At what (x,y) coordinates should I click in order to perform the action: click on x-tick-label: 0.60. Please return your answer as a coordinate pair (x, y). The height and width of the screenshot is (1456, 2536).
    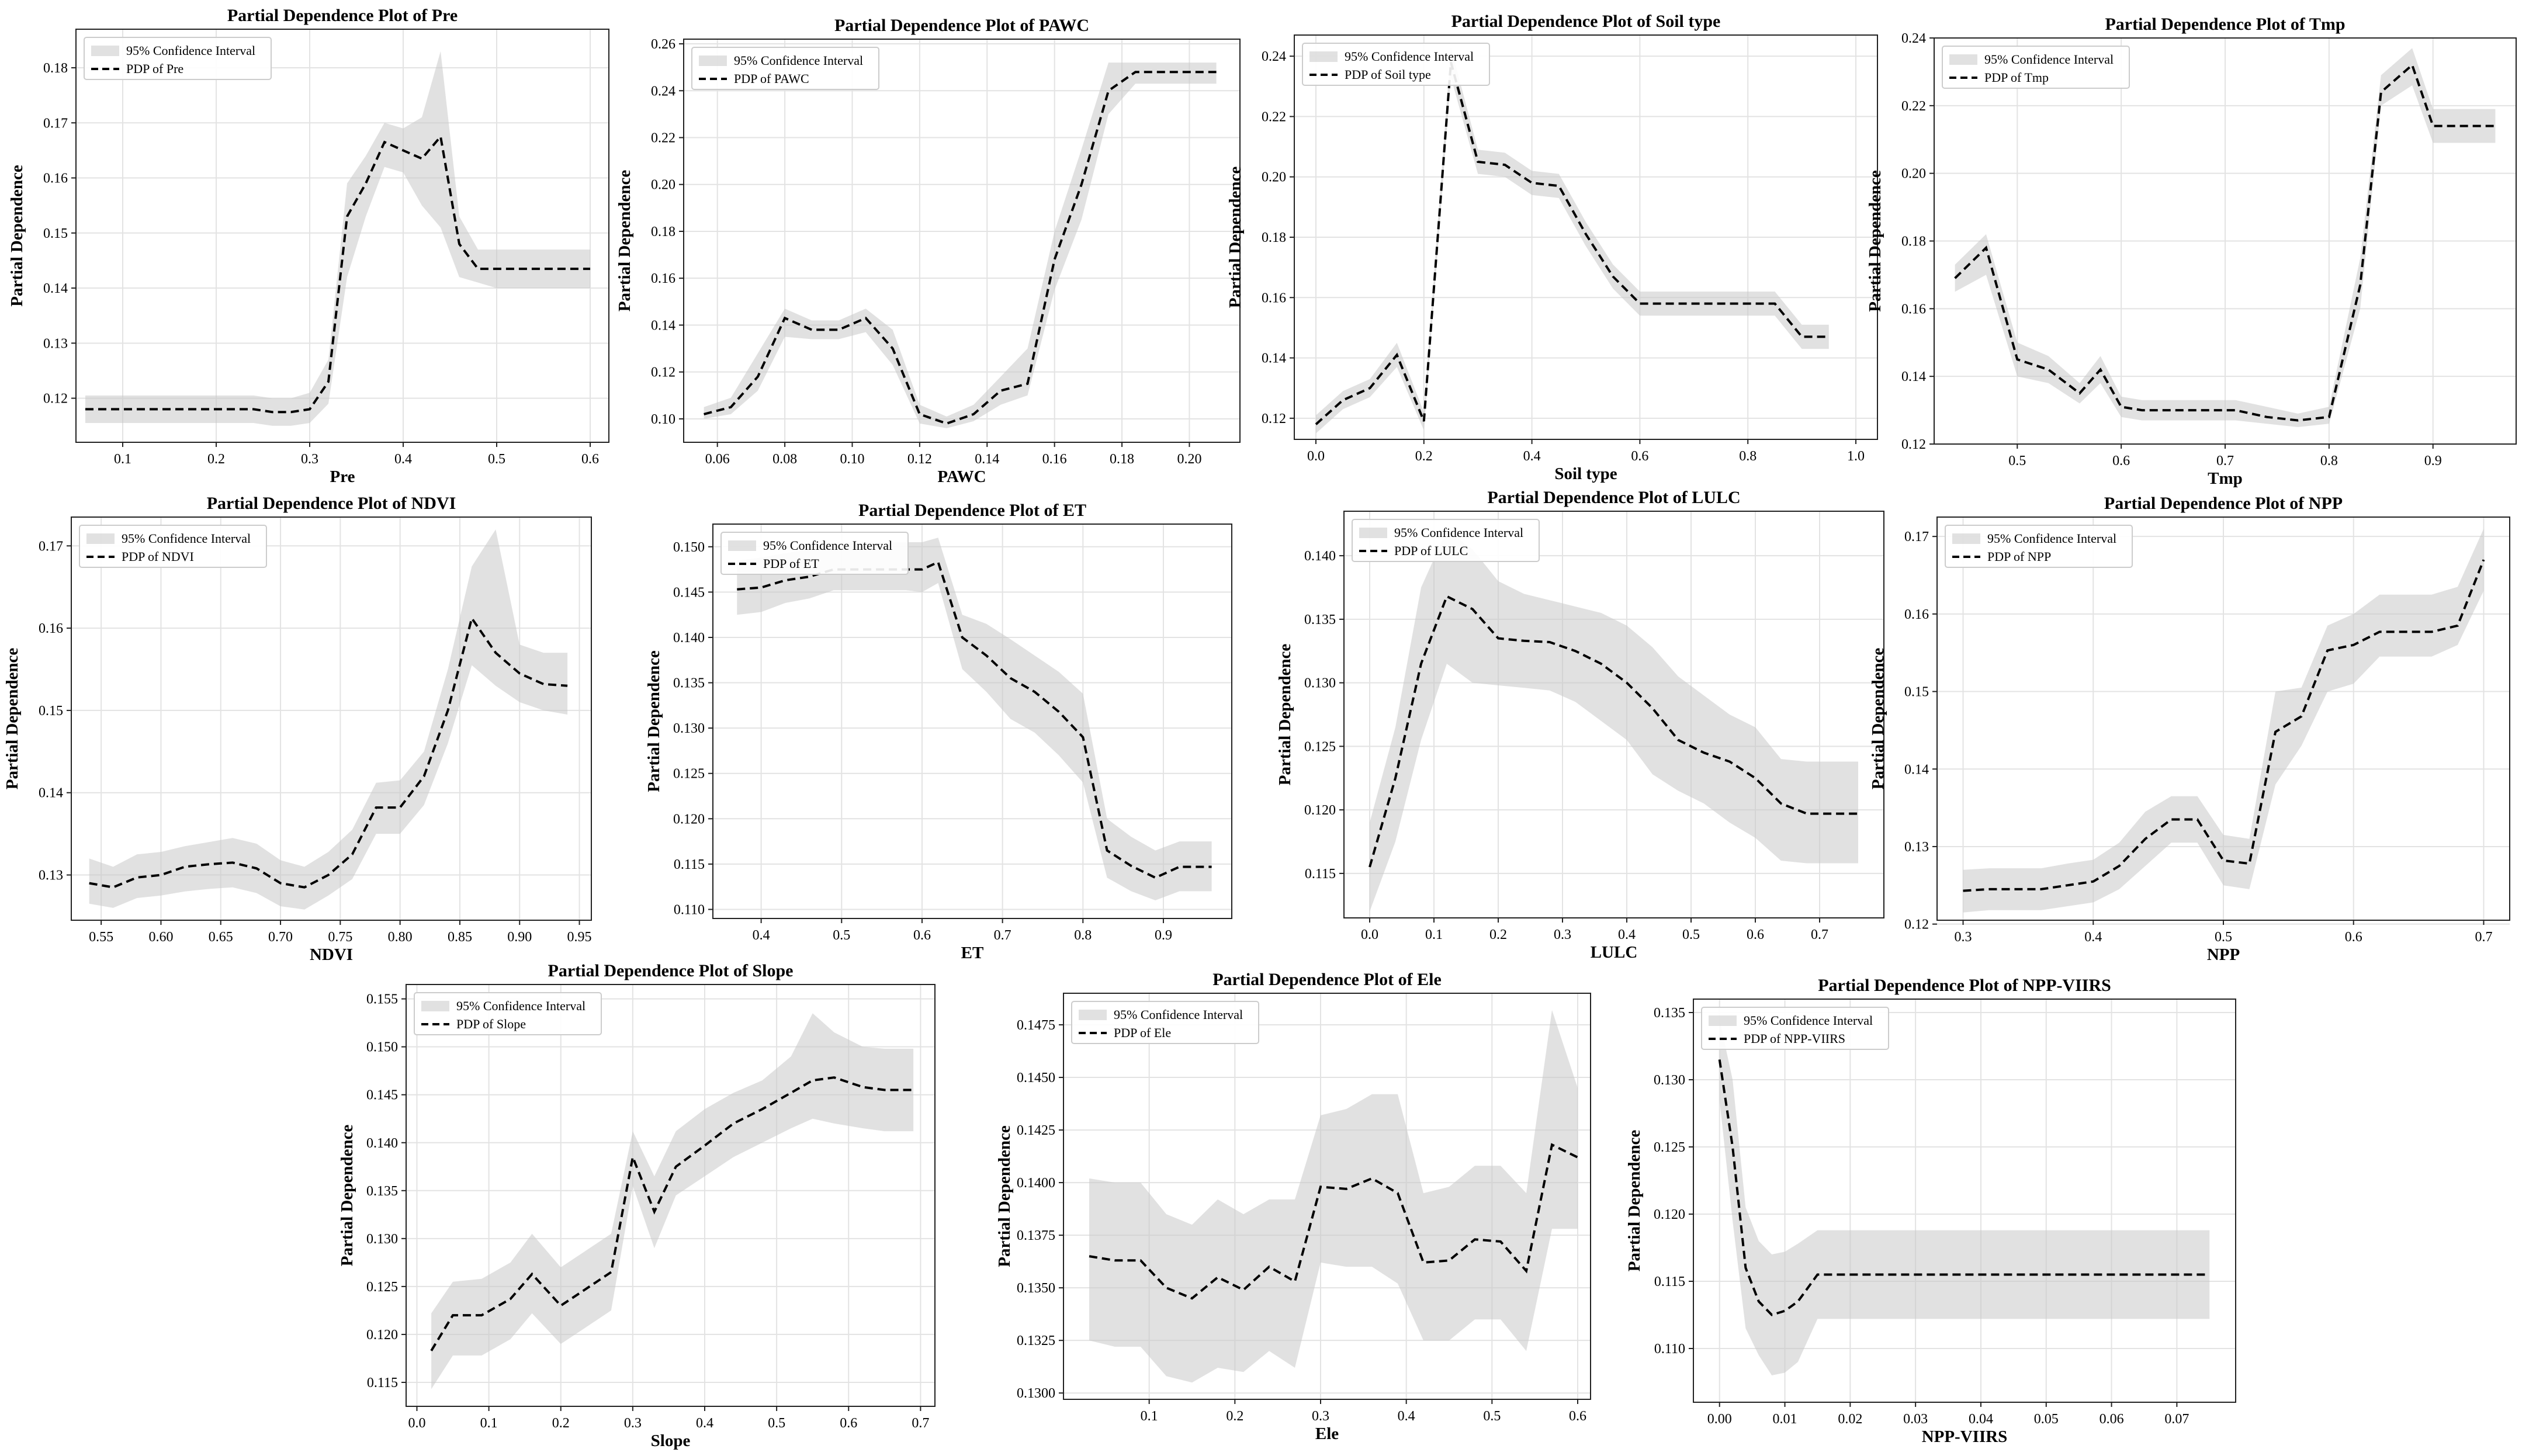
    Looking at the image, I should click on (160, 937).